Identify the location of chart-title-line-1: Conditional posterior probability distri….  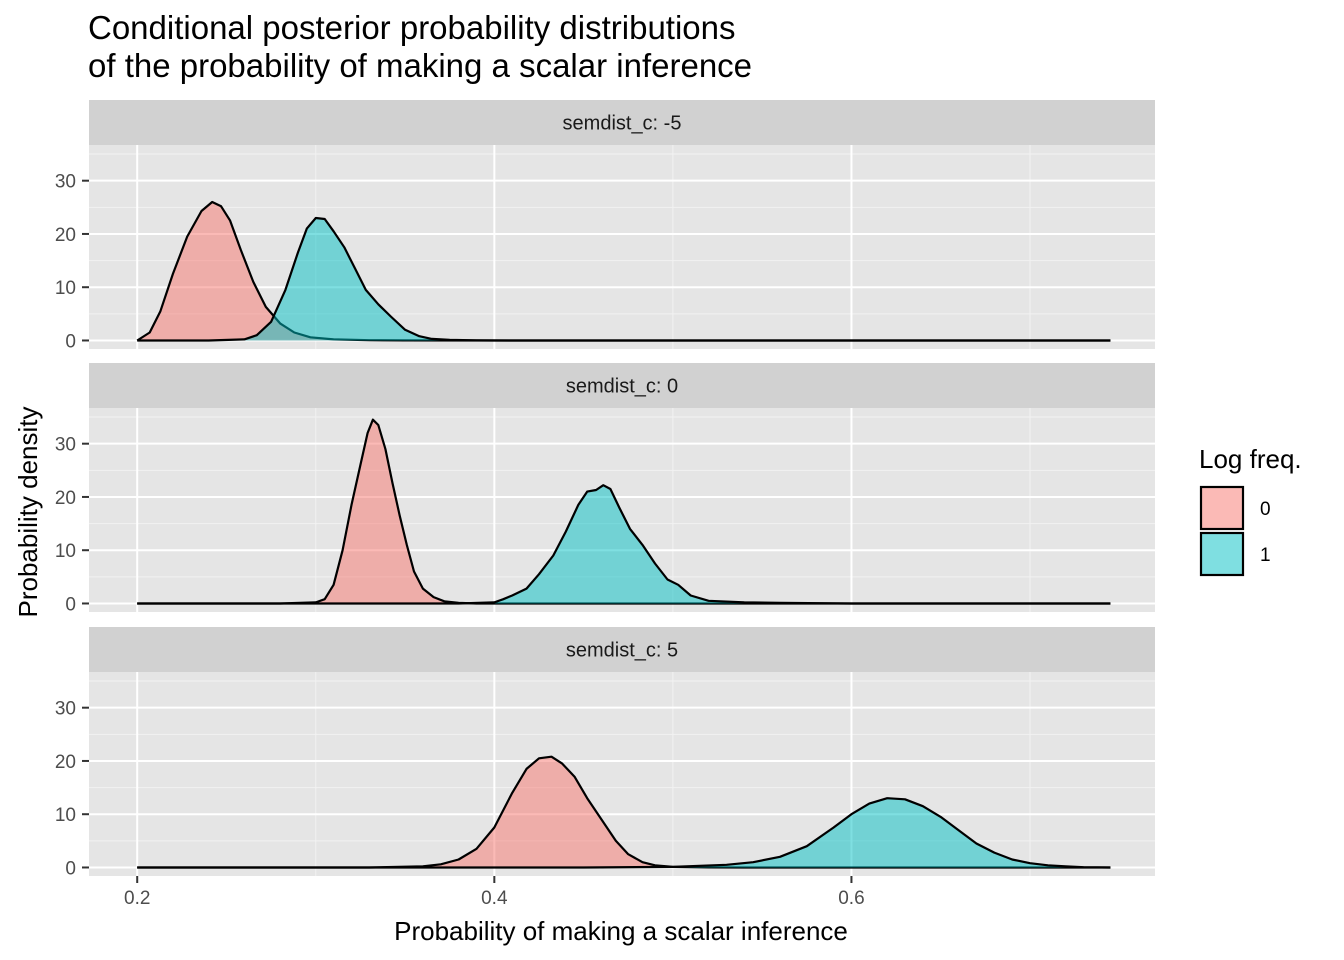
(412, 27).